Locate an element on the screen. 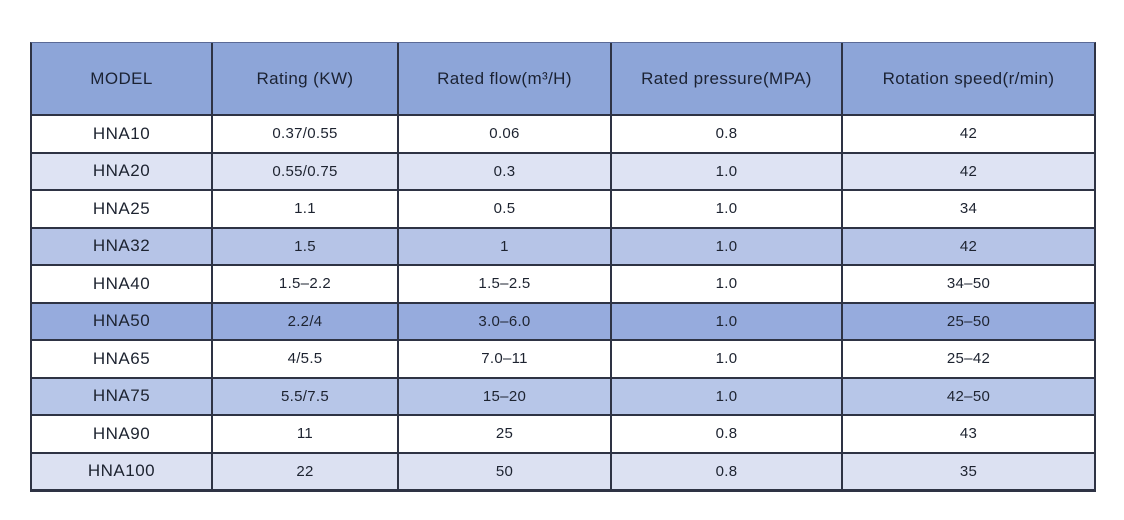 The height and width of the screenshot is (520, 1124). cell-rated-flow: 0.5 is located at coordinates (505, 209).